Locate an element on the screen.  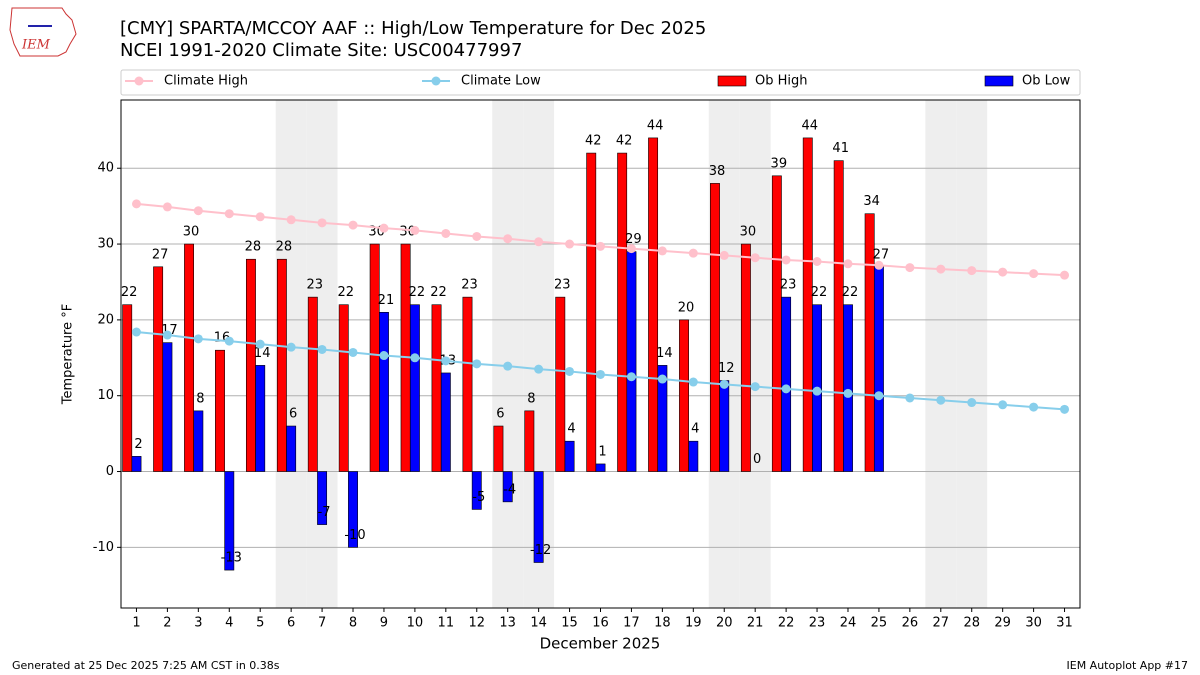
y-axis-label: Temperature °F is located at coordinates (68, 354).